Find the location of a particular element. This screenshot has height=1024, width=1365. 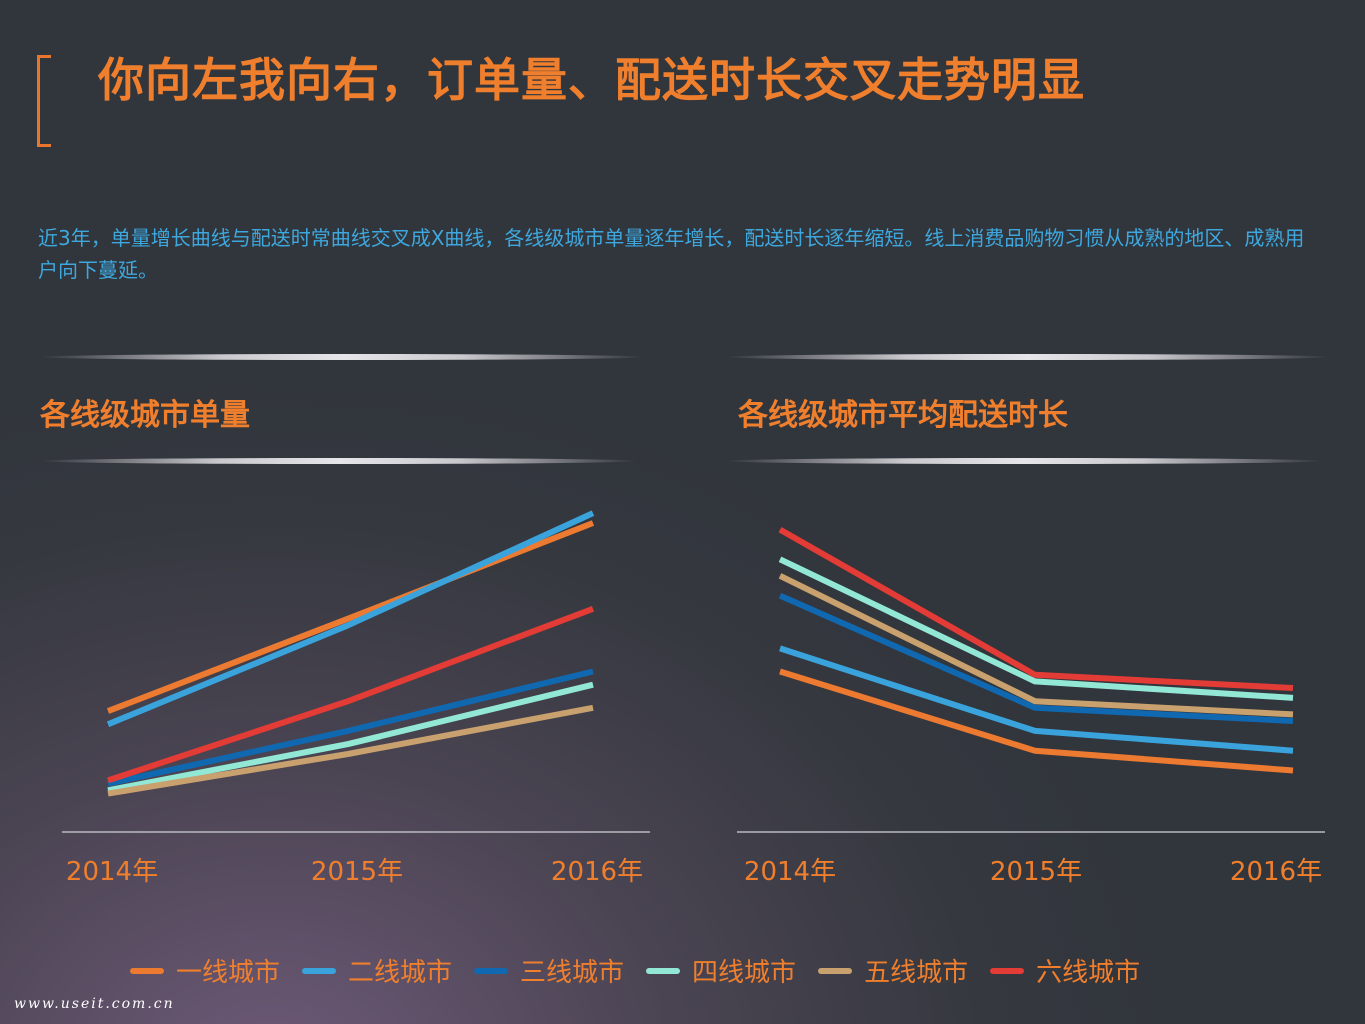

legend-label: 二线城市 is located at coordinates (400, 973).